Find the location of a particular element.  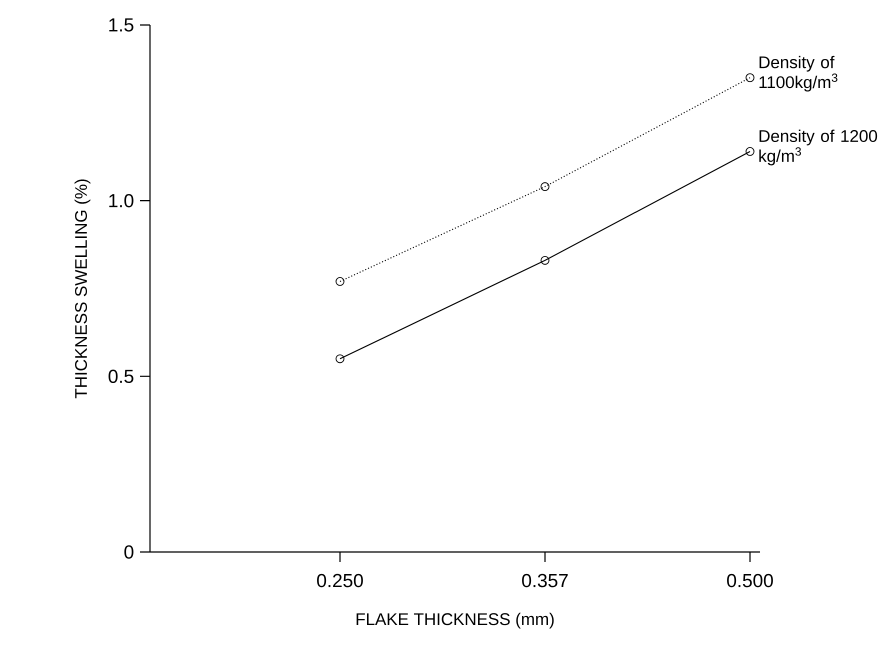

y-axis-title: THICKNESS SWELLING (%) is located at coordinates (82, 288).